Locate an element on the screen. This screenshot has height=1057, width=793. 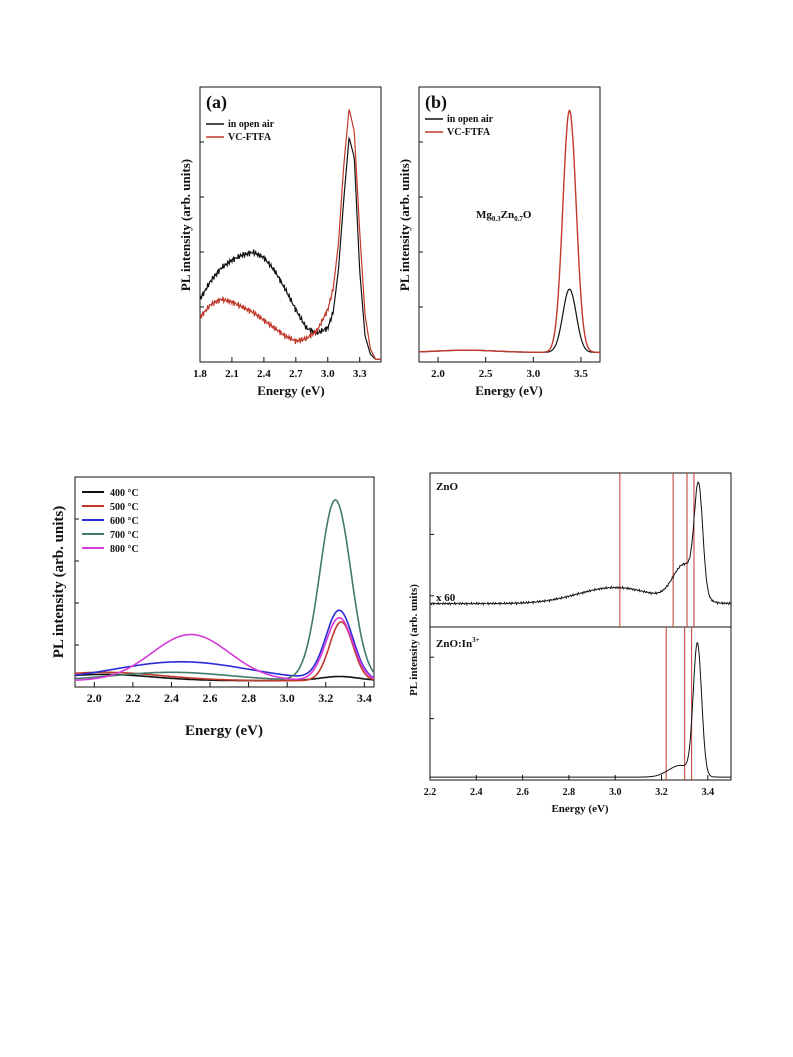
chart-c-frame is located at coordinates (224, 582).